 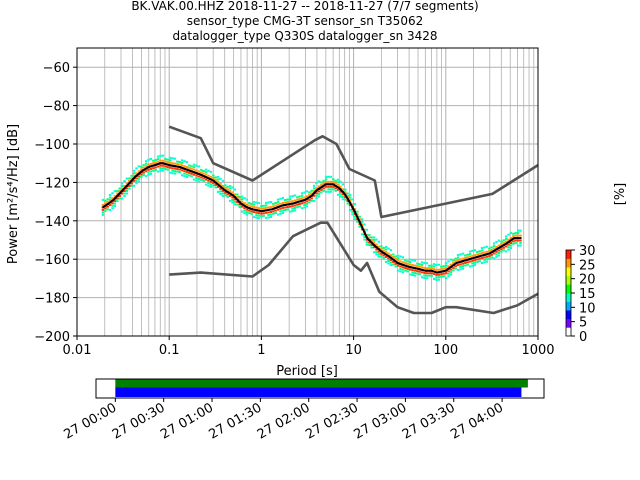 I want to click on y-tick-label: −60, so click(x=56, y=68).